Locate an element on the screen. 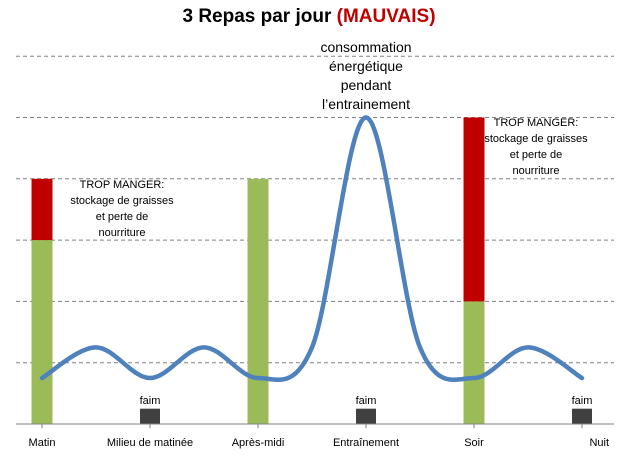 The width and height of the screenshot is (618, 459). x-tick-label: Milieu de matinée is located at coordinates (150, 443).